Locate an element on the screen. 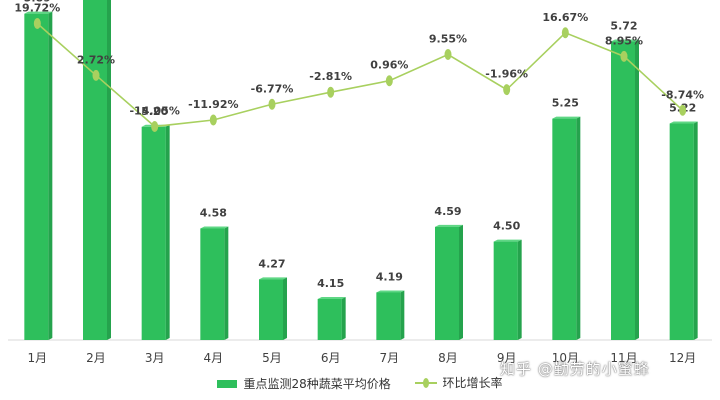  bar-value-label: 5.20 is located at coordinates (154, 111).